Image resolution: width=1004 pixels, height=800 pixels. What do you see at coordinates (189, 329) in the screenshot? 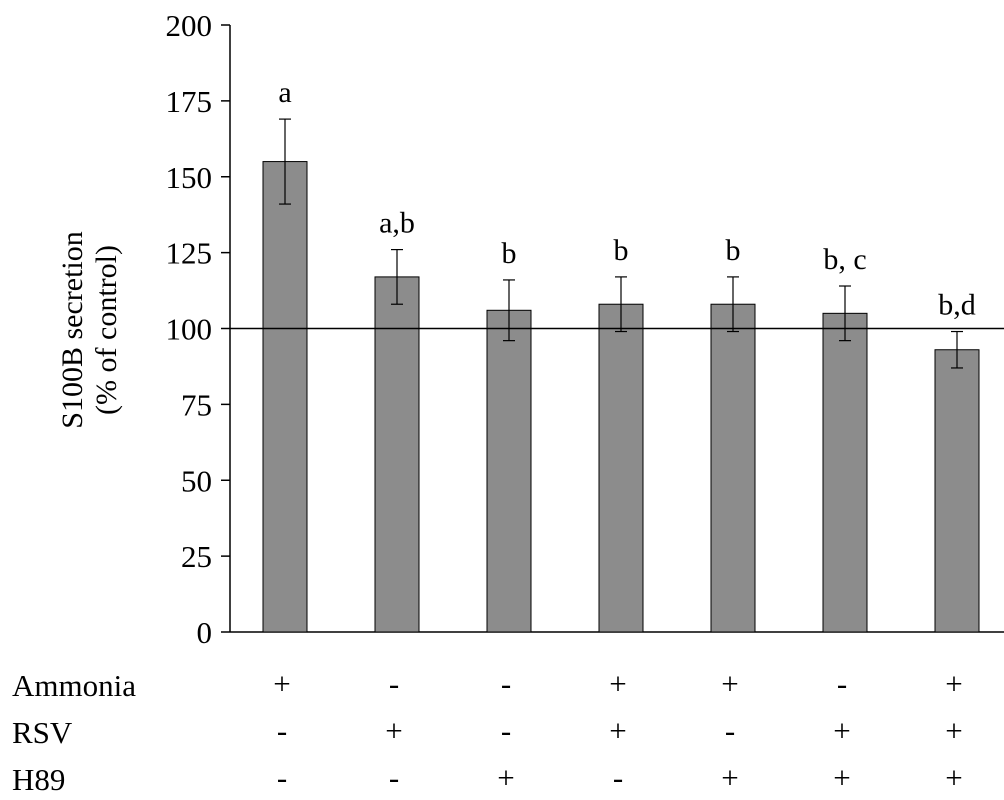
I see `y-tick-label: 100` at bounding box center [189, 329].